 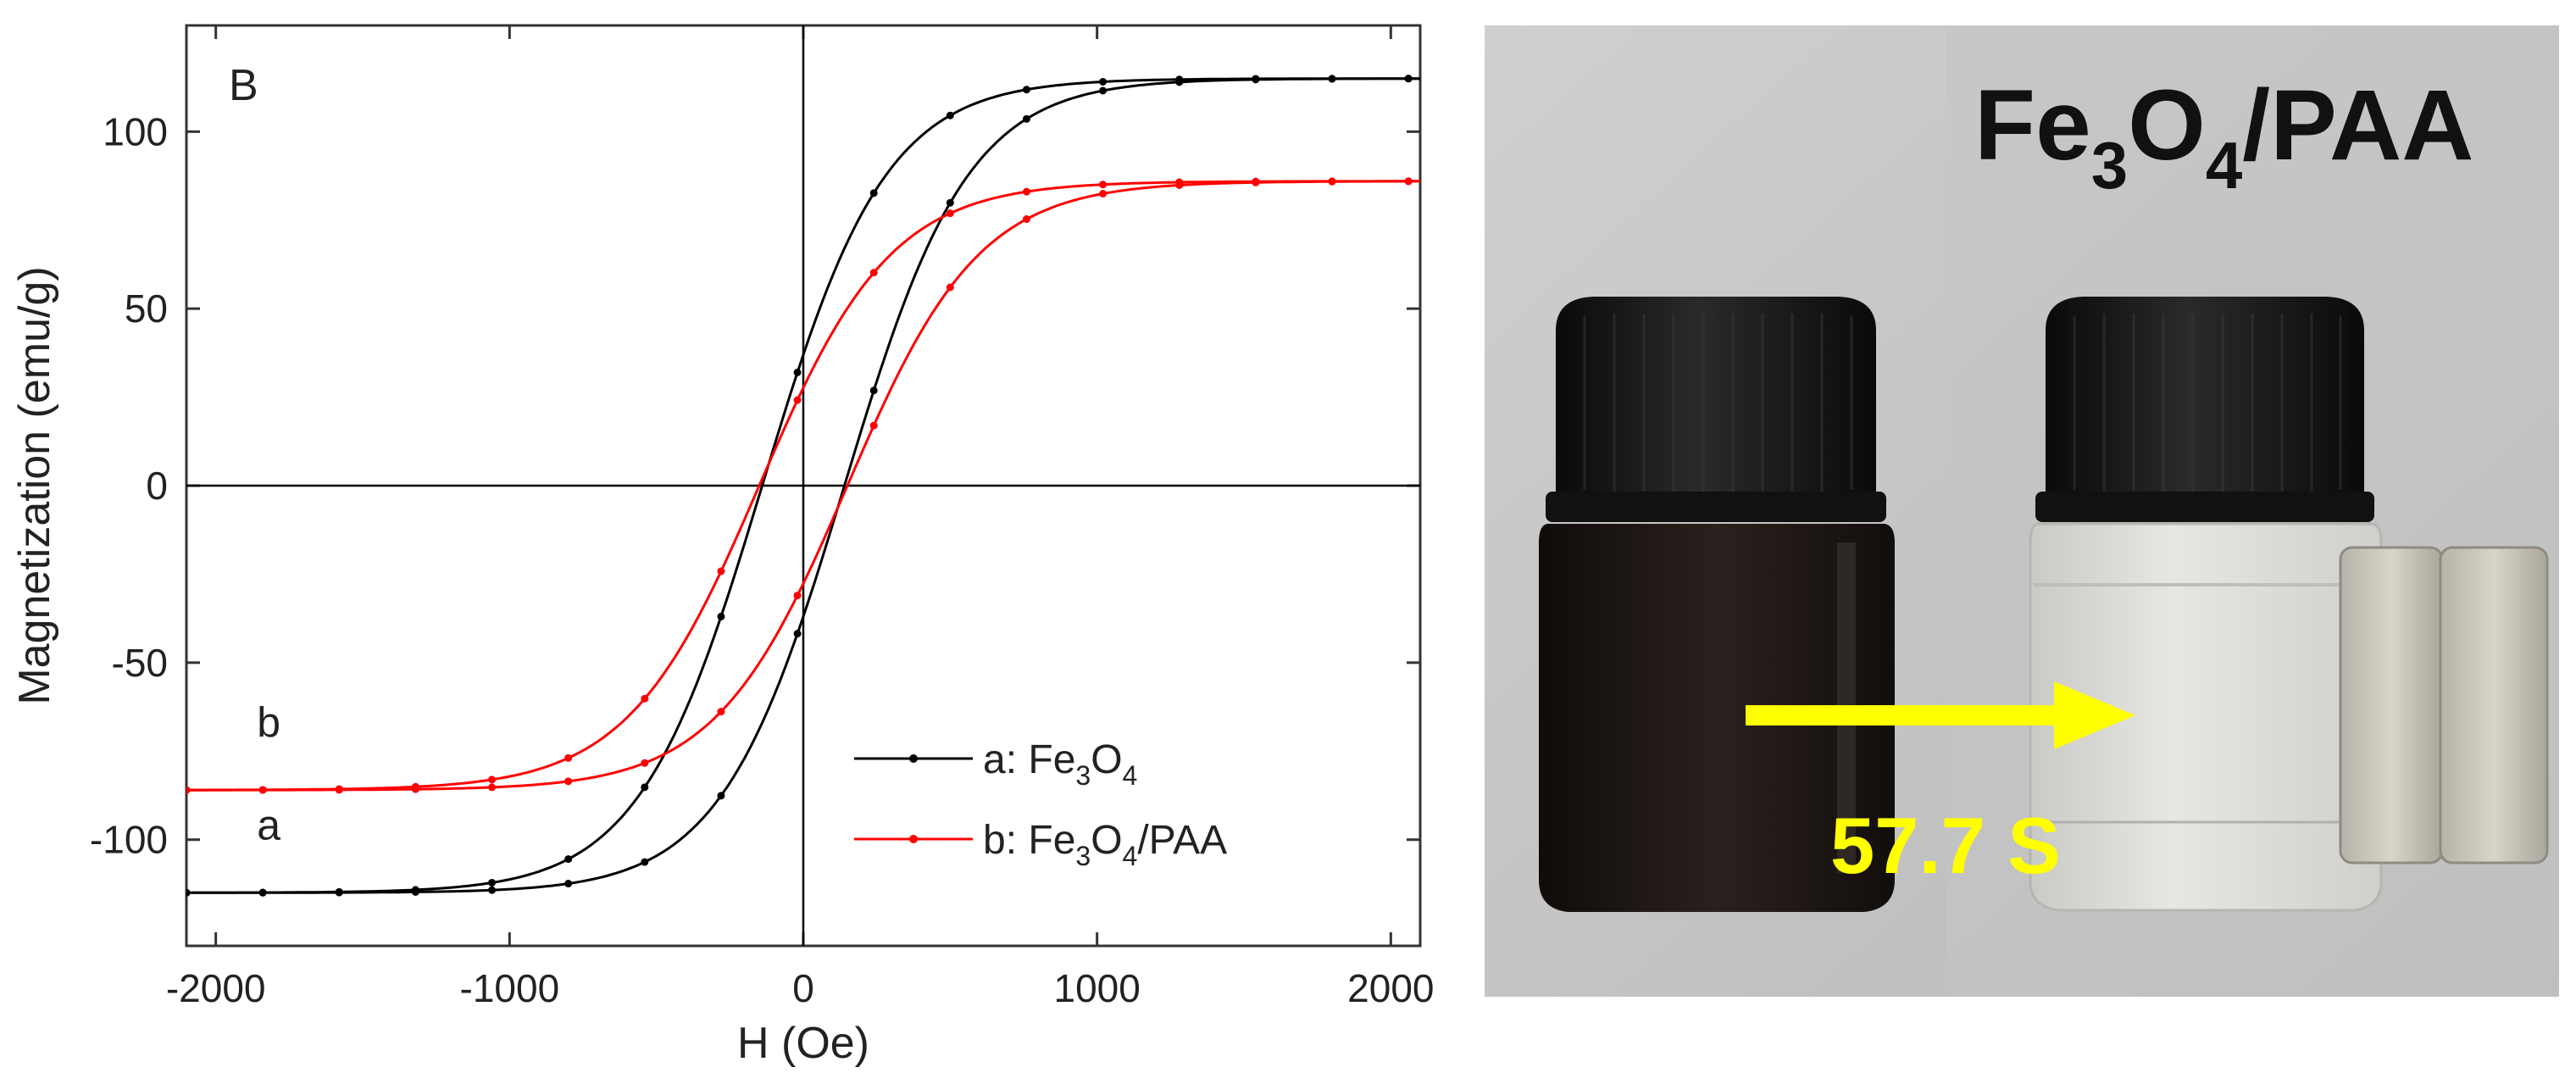 I want to click on arrow-head, so click(x=2094, y=715).